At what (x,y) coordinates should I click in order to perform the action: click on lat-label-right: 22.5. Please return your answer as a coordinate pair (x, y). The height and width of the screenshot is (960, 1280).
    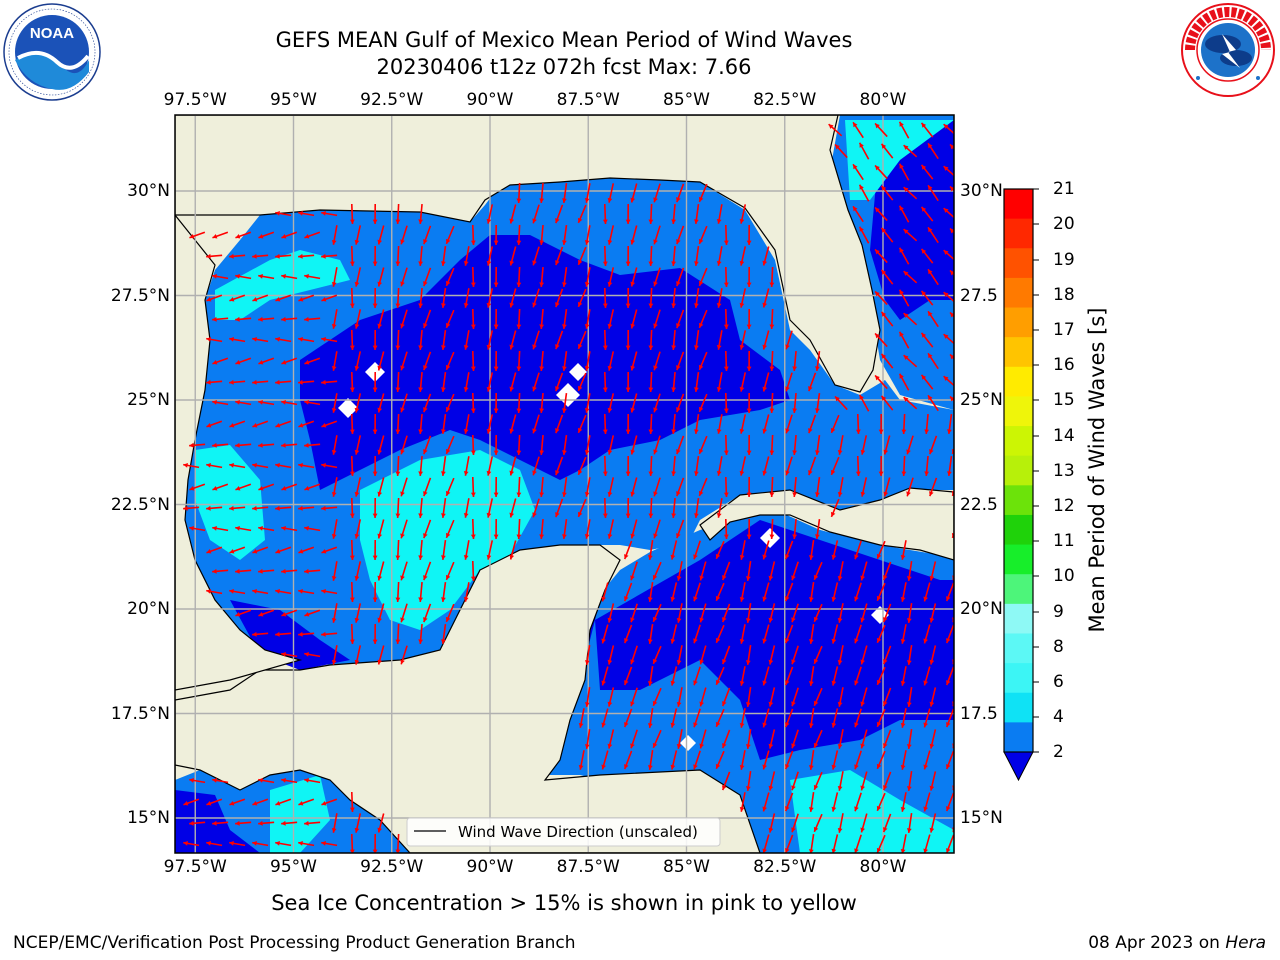
    Looking at the image, I should click on (979, 504).